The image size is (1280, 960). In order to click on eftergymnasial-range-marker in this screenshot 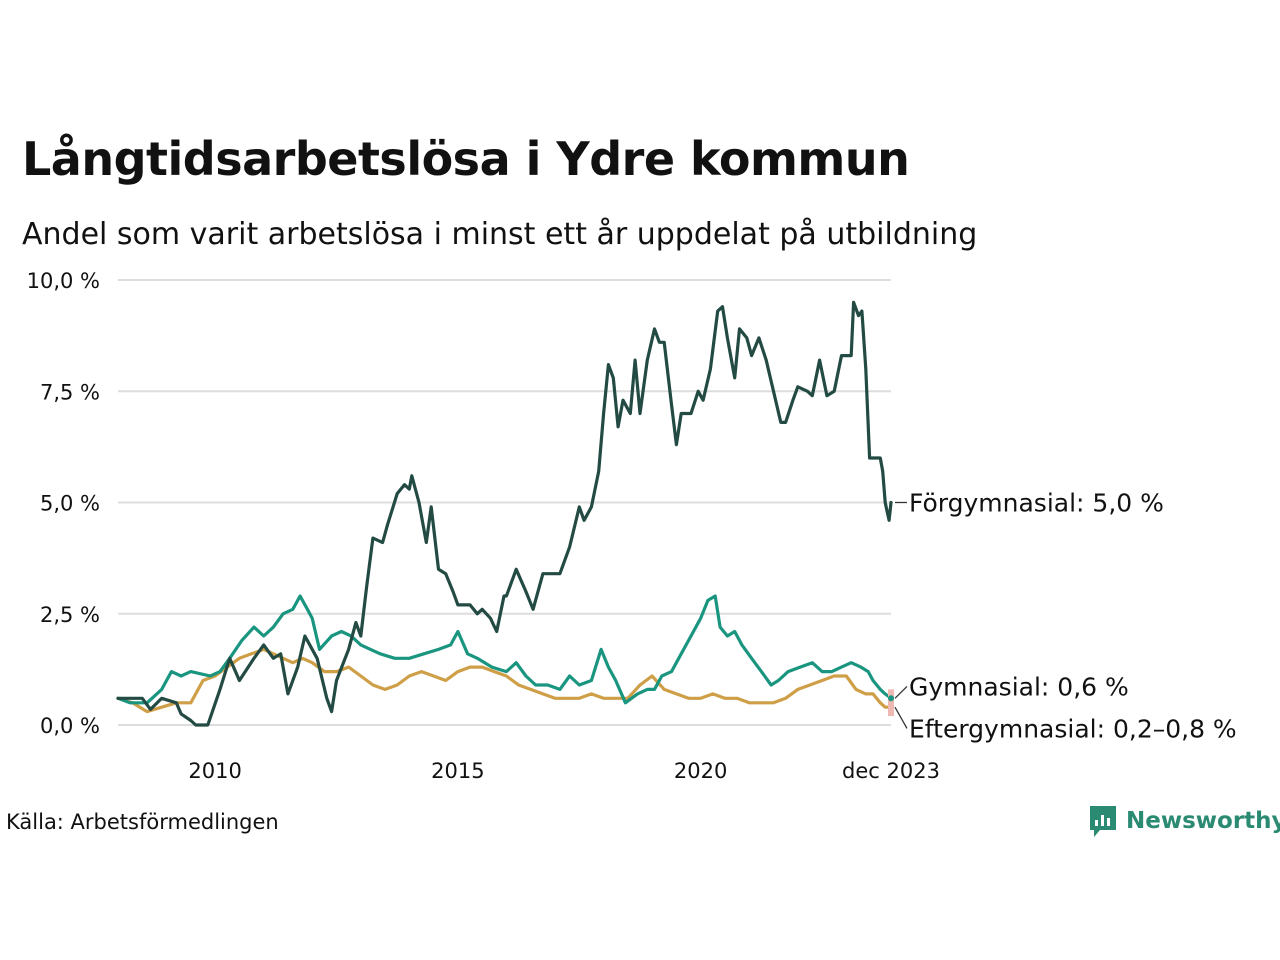, I will do `click(891, 703)`.